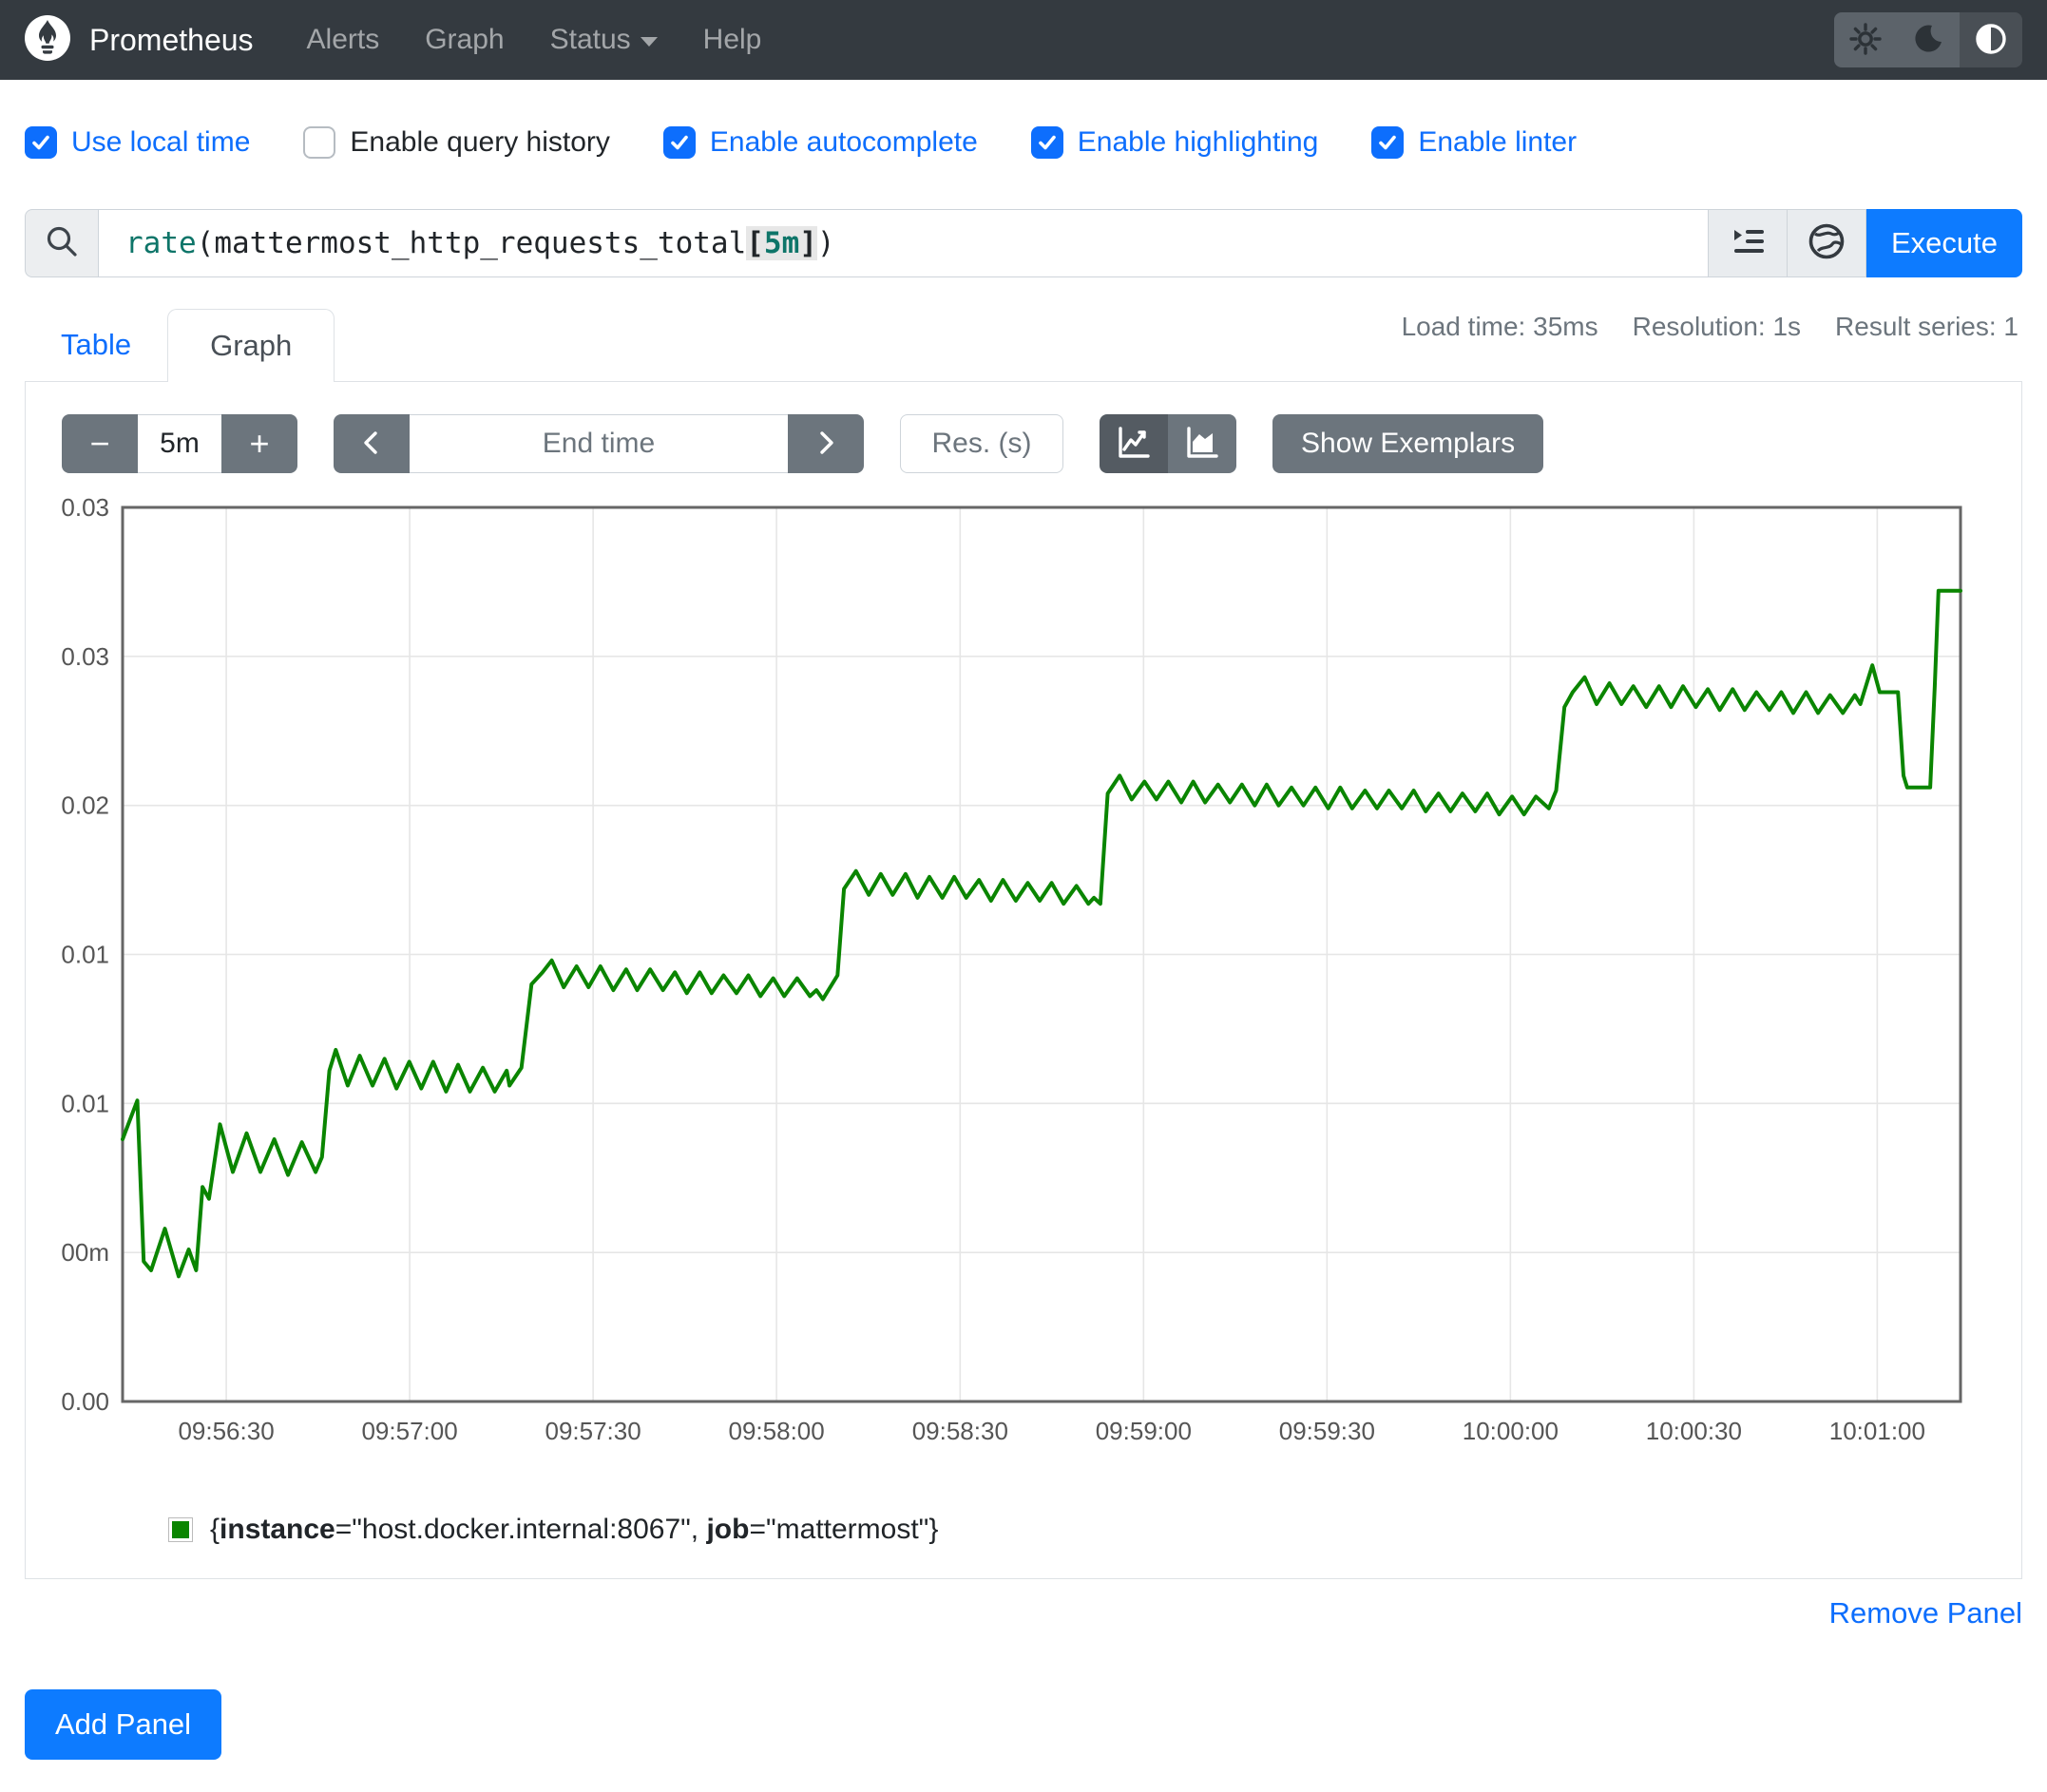 This screenshot has width=2047, height=1792. I want to click on option-enable-autocomplete: Enable autocomplete, so click(820, 142).